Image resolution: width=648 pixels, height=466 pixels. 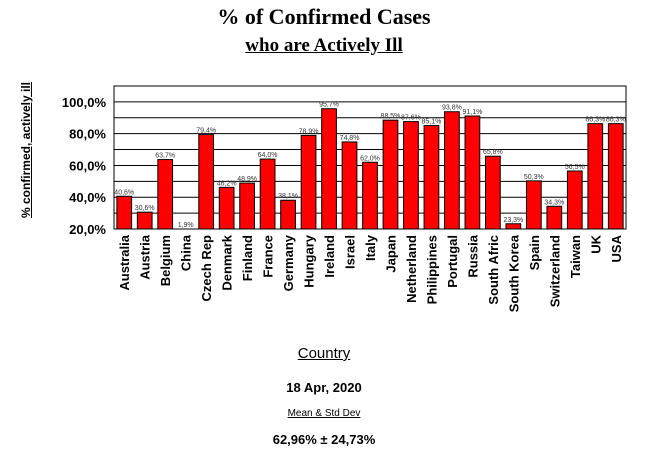 What do you see at coordinates (247, 179) in the screenshot?
I see `data-label: 48,9%` at bounding box center [247, 179].